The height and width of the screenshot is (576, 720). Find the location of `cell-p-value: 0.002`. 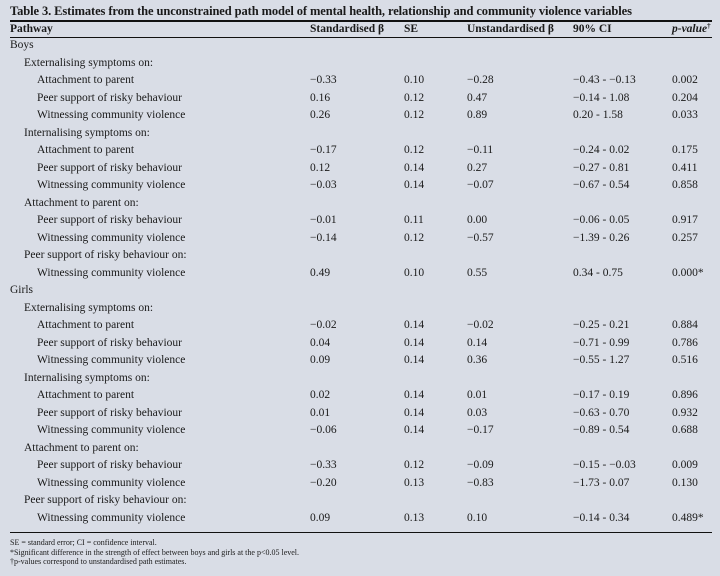

cell-p-value: 0.002 is located at coordinates (685, 80).